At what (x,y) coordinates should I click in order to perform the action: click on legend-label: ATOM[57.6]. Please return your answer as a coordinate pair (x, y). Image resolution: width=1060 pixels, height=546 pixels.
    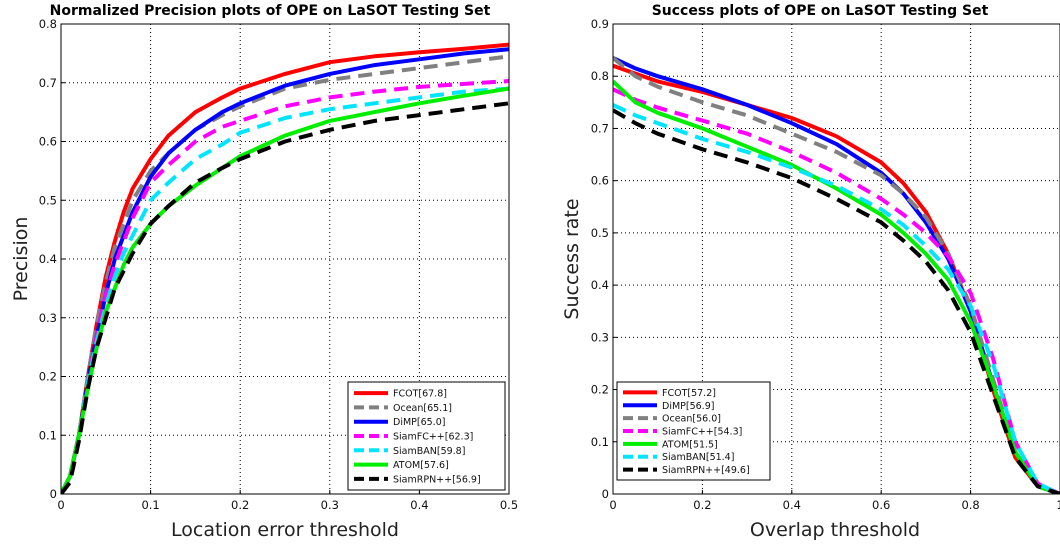
    Looking at the image, I should click on (421, 465).